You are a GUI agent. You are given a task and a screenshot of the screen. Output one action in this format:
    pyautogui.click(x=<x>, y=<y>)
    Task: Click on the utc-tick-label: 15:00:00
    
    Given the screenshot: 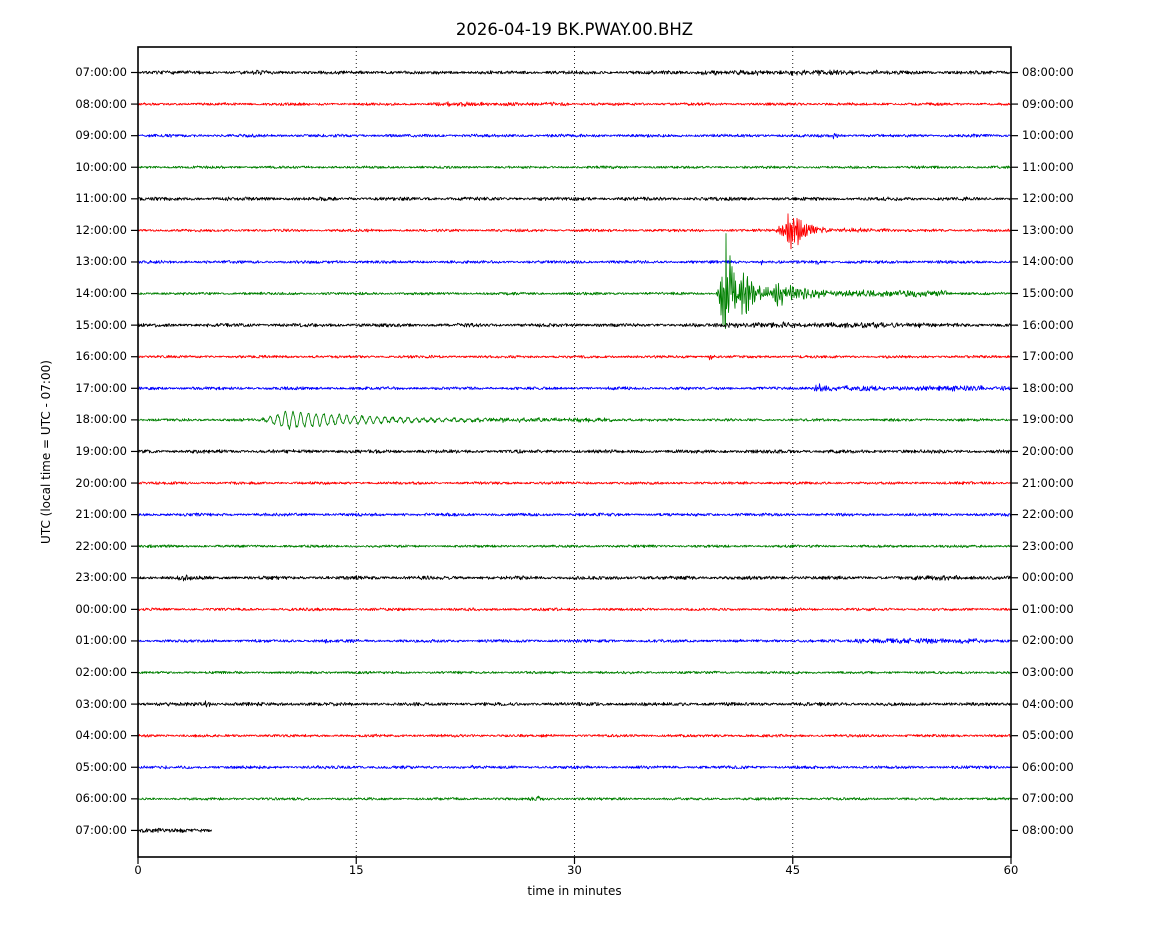 What is the action you would take?
    pyautogui.click(x=101, y=324)
    